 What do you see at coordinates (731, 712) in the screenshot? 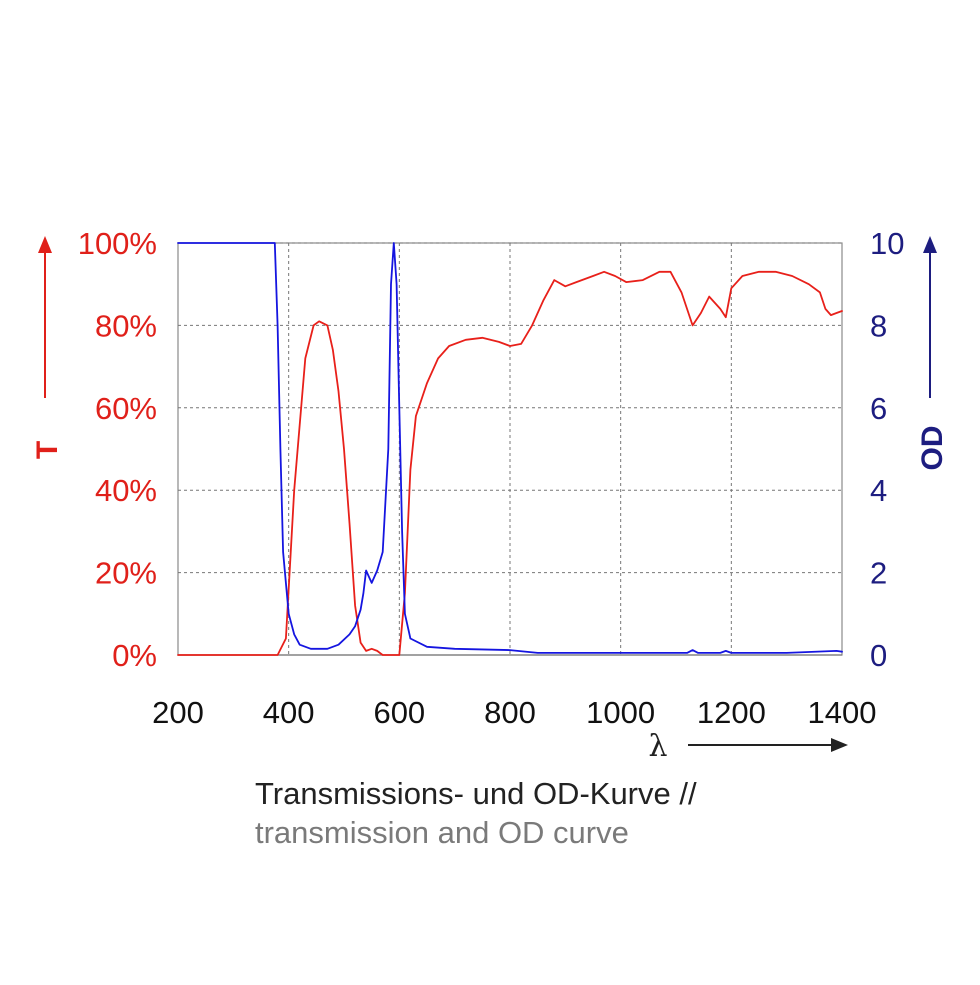
I see `x-tick-label: 1200` at bounding box center [731, 712].